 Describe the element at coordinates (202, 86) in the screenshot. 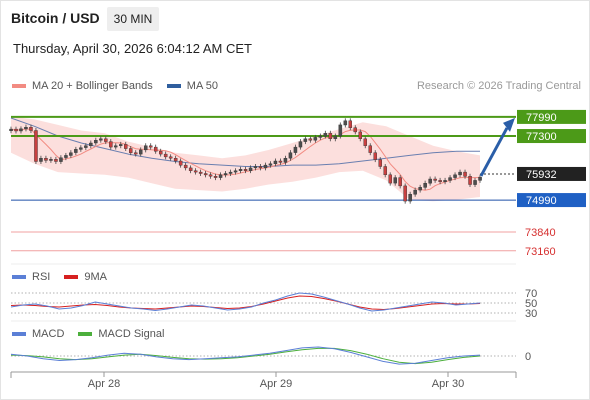

I see `legend-ma50-label: MA 50` at that location.